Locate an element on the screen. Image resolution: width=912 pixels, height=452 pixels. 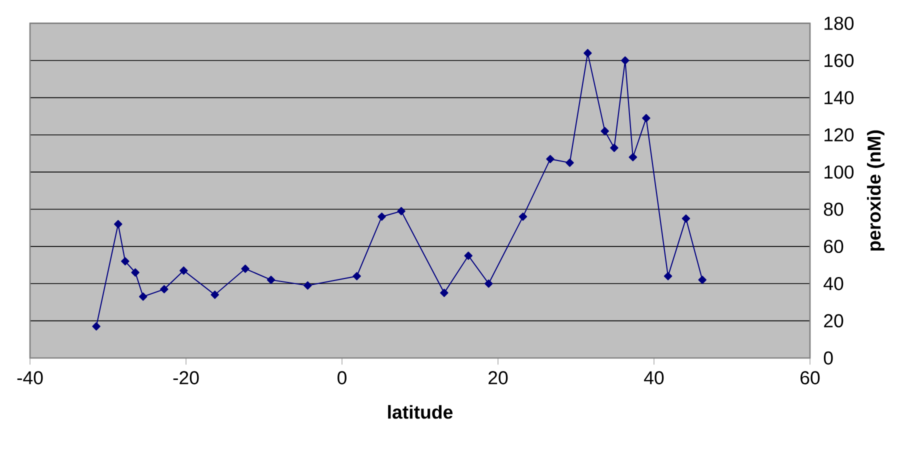
y-tick-label: 120 is located at coordinates (839, 135).